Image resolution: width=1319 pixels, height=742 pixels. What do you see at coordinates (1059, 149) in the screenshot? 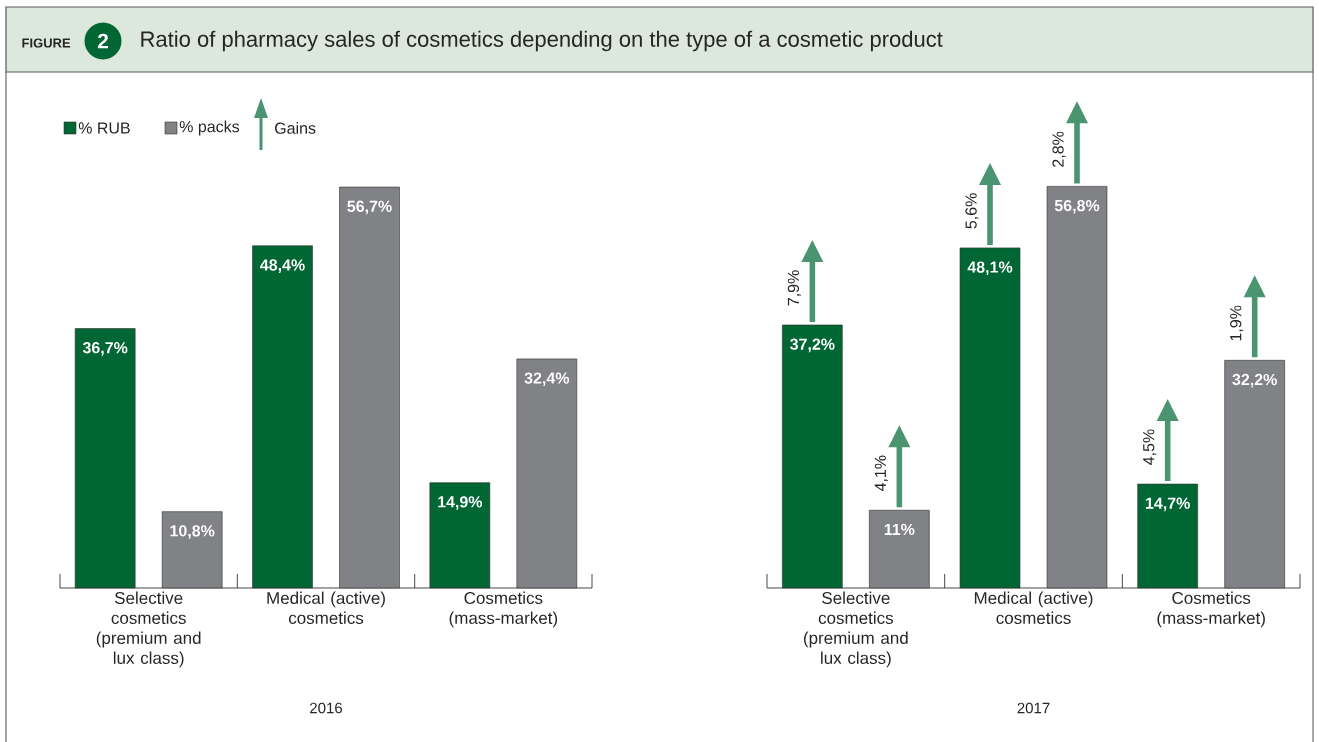
I see `text: 2,8%` at bounding box center [1059, 149].